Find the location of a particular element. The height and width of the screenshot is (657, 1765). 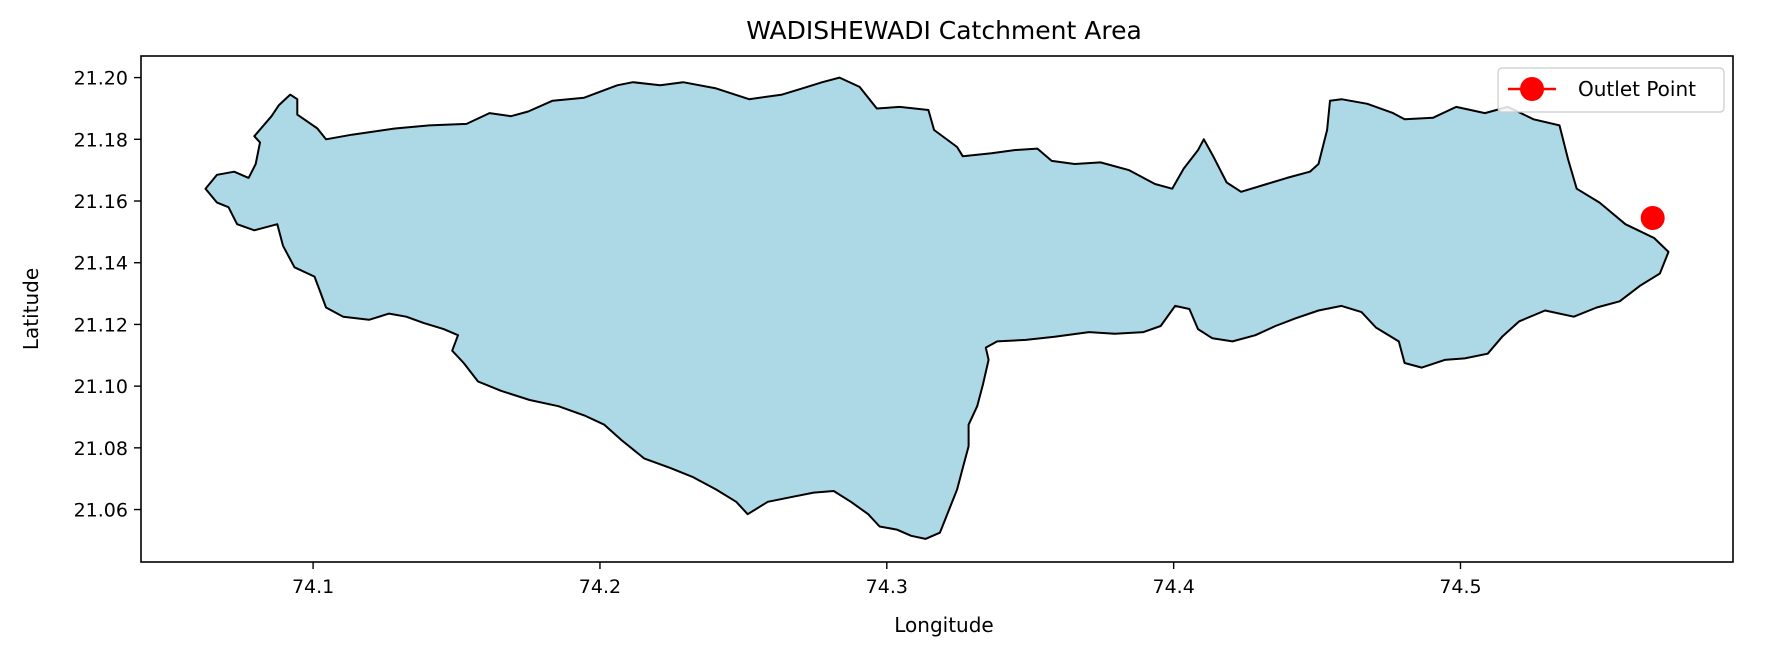

y-tick-label: 21.06 is located at coordinates (101, 511).